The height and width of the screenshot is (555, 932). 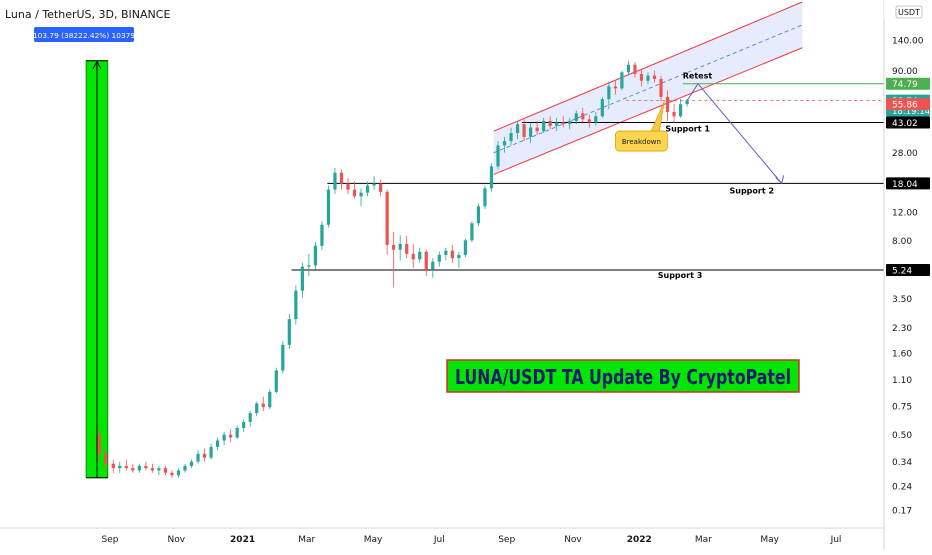 I want to click on y-tick-label: 0.24, so click(x=902, y=488).